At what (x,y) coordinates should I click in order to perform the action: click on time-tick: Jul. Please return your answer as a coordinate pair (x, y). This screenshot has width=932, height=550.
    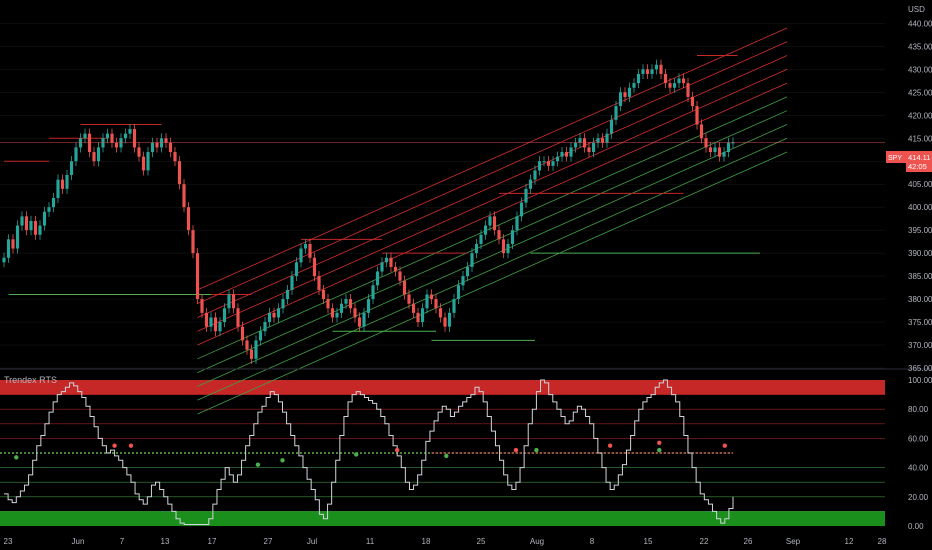
    Looking at the image, I should click on (312, 541).